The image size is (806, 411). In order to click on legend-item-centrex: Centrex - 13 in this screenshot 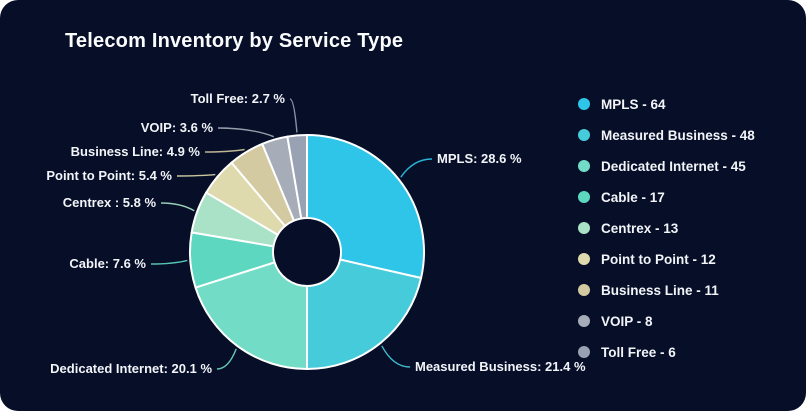, I will do `click(666, 228)`.